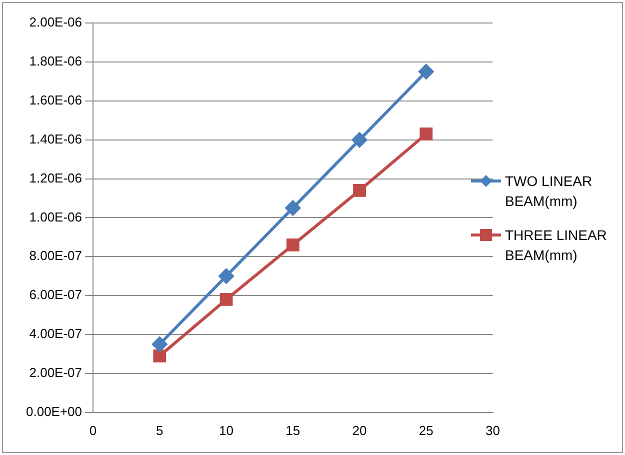  I want to click on y-tick-label: 2.00E-07, so click(55, 372).